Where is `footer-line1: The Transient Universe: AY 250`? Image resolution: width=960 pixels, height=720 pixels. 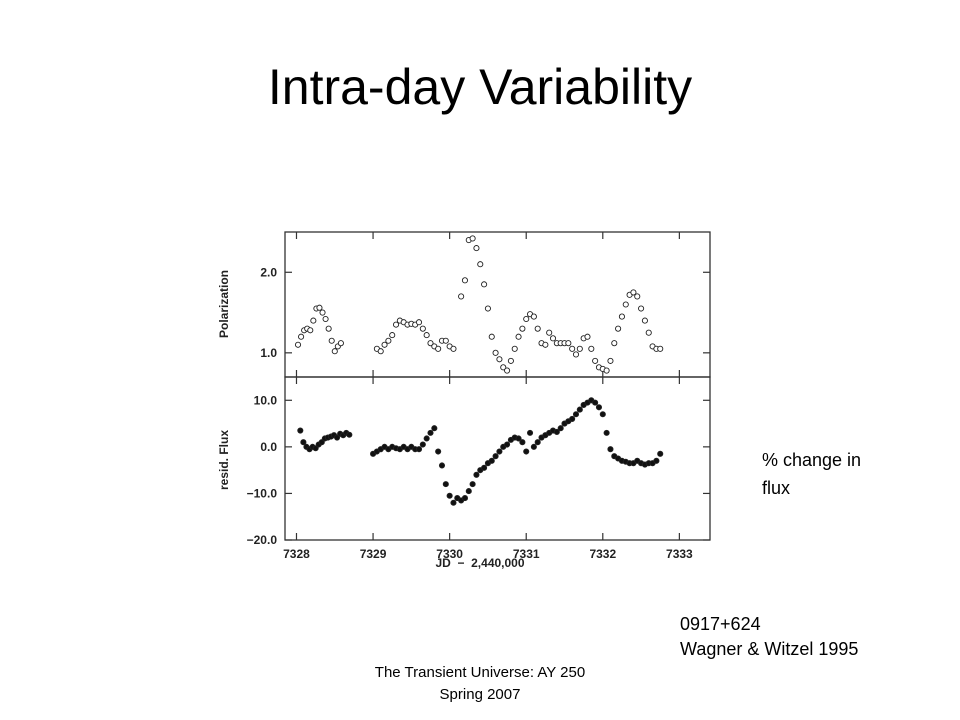
footer-line1: The Transient Universe: AY 250 is located at coordinates (480, 672).